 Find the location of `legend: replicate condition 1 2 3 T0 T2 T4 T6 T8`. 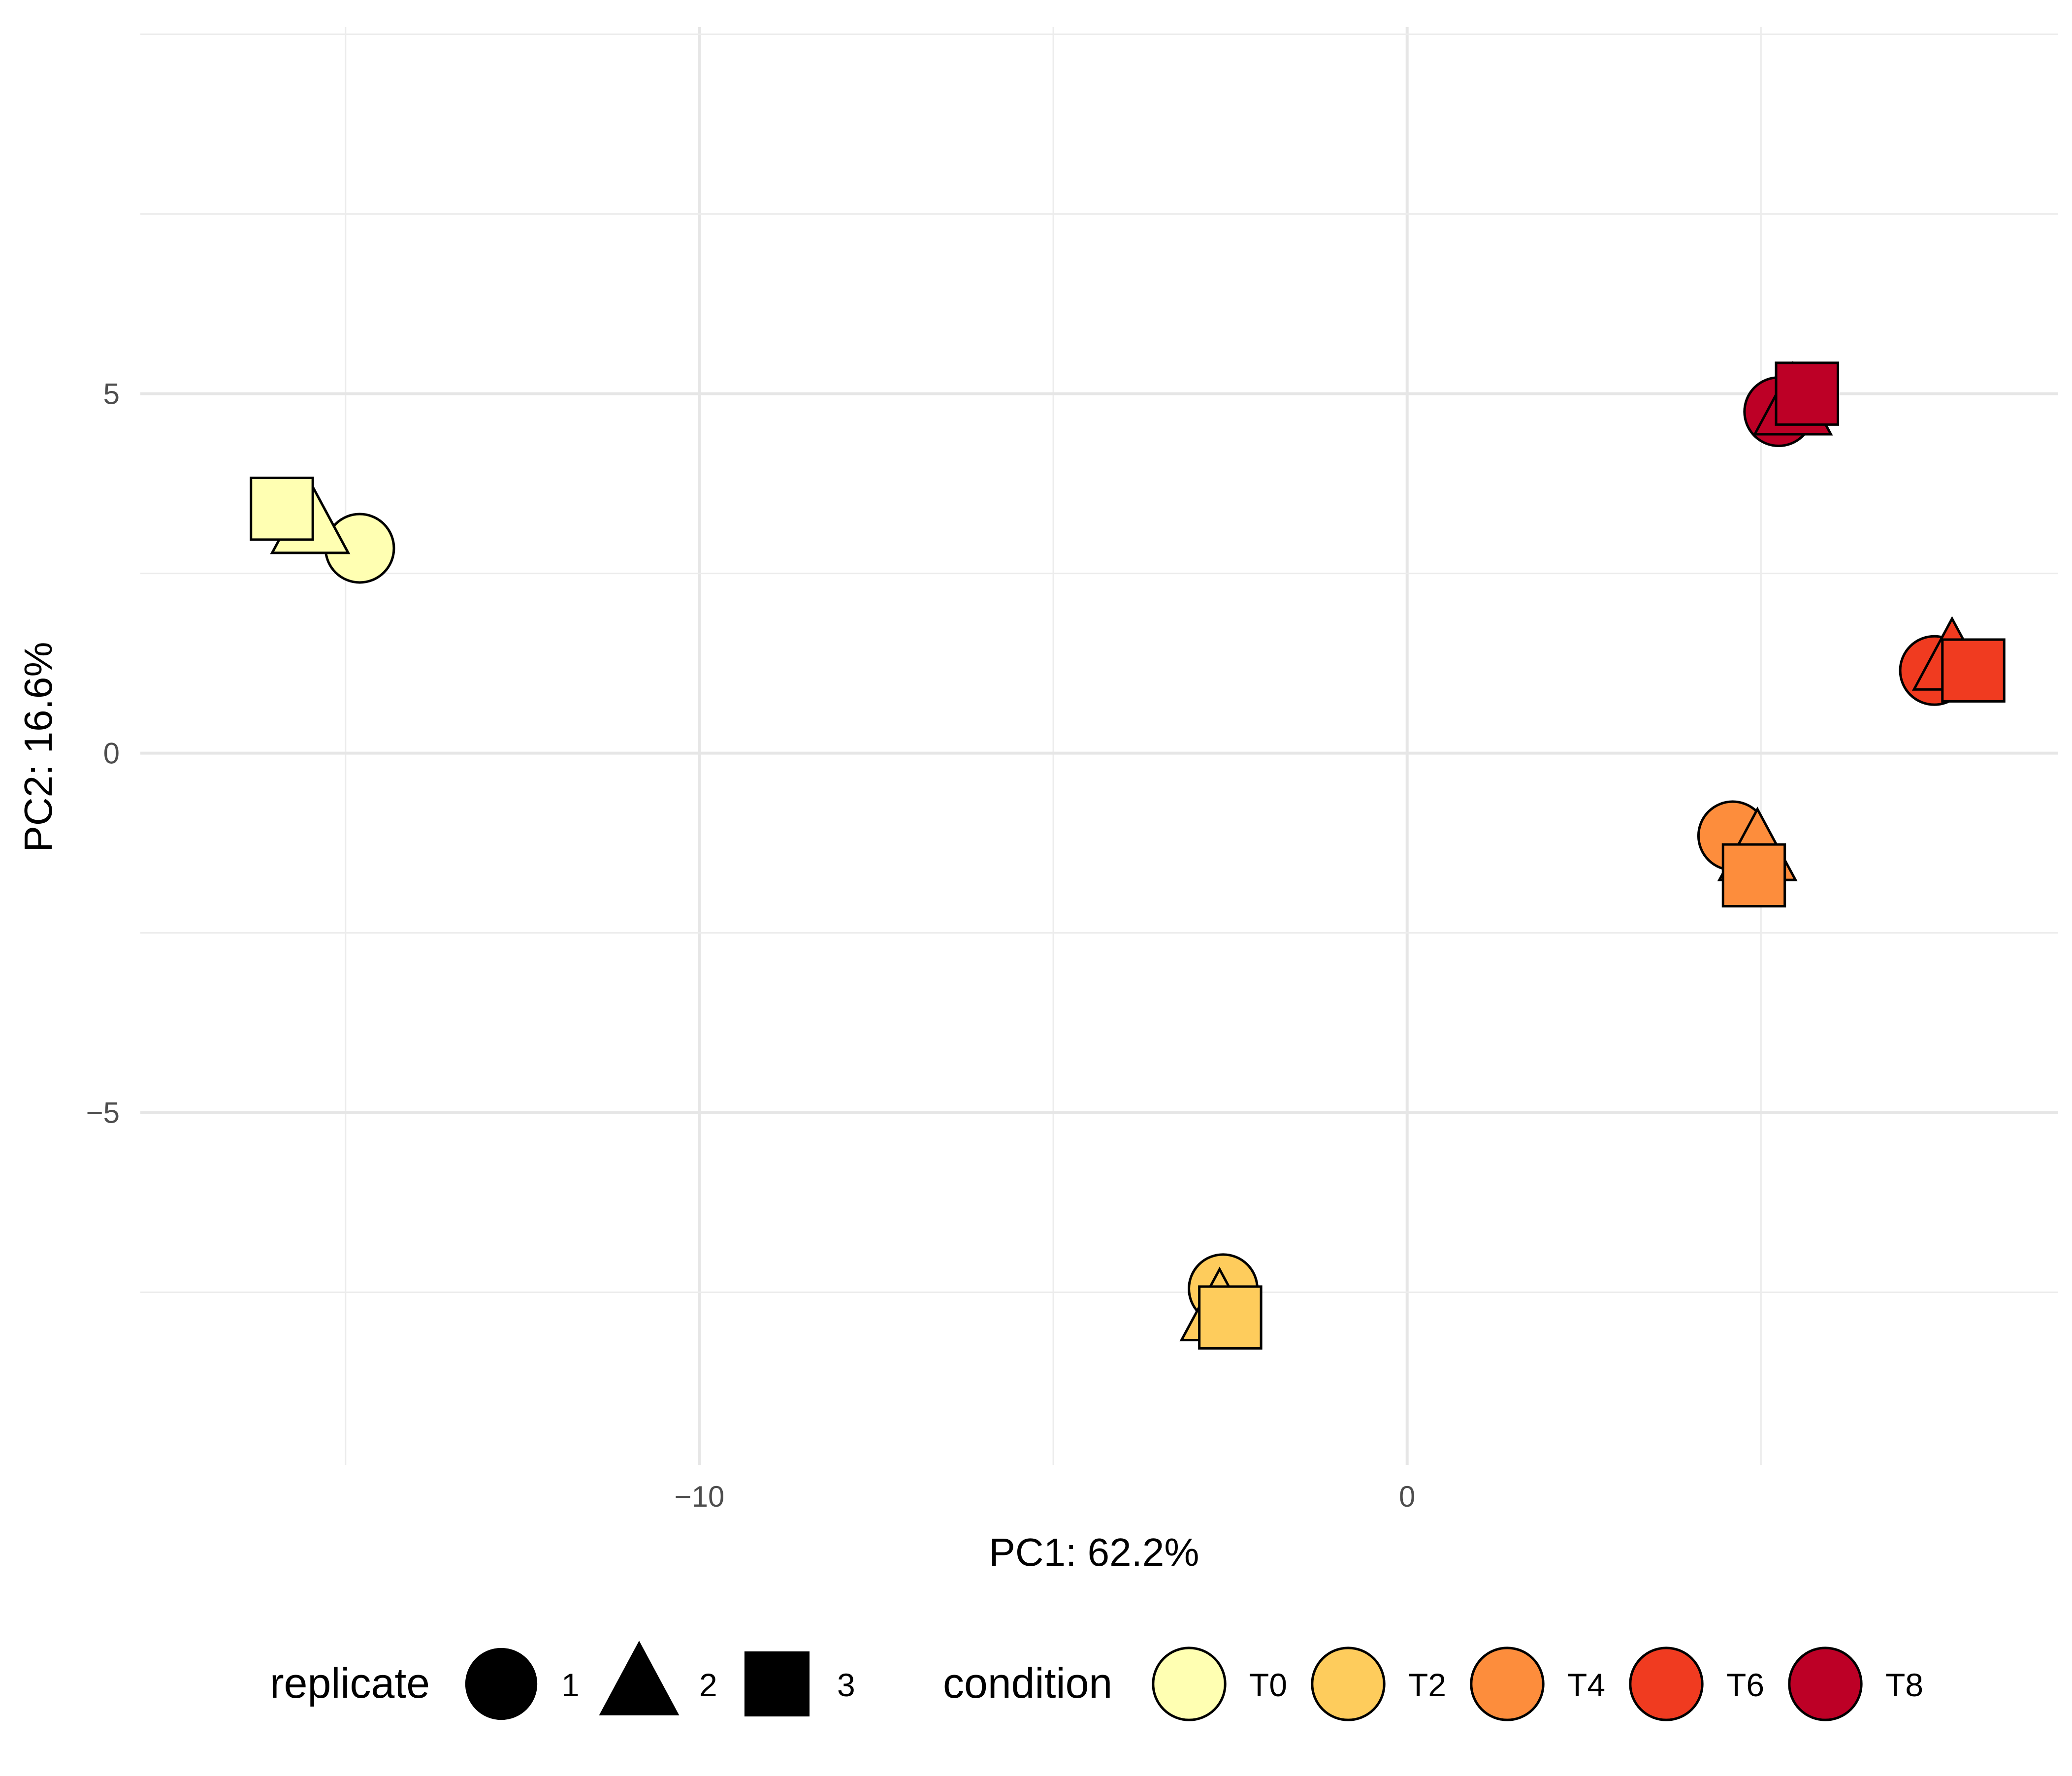

legend: replicate condition 1 2 3 T0 T2 T4 T6 T8 is located at coordinates (1096, 1681).